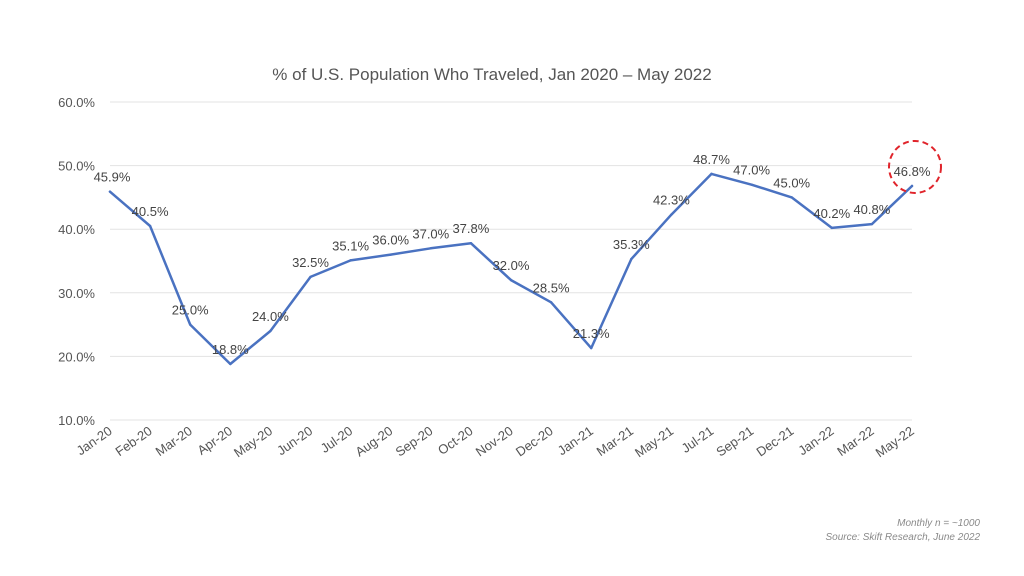  Describe the element at coordinates (831, 213) in the screenshot. I see `data-label: 40.2%` at that location.